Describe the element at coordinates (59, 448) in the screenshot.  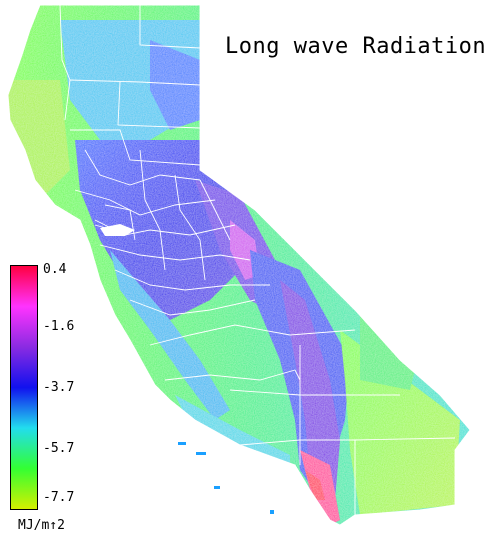
I see `legend-tick-label: -5.7` at that location.